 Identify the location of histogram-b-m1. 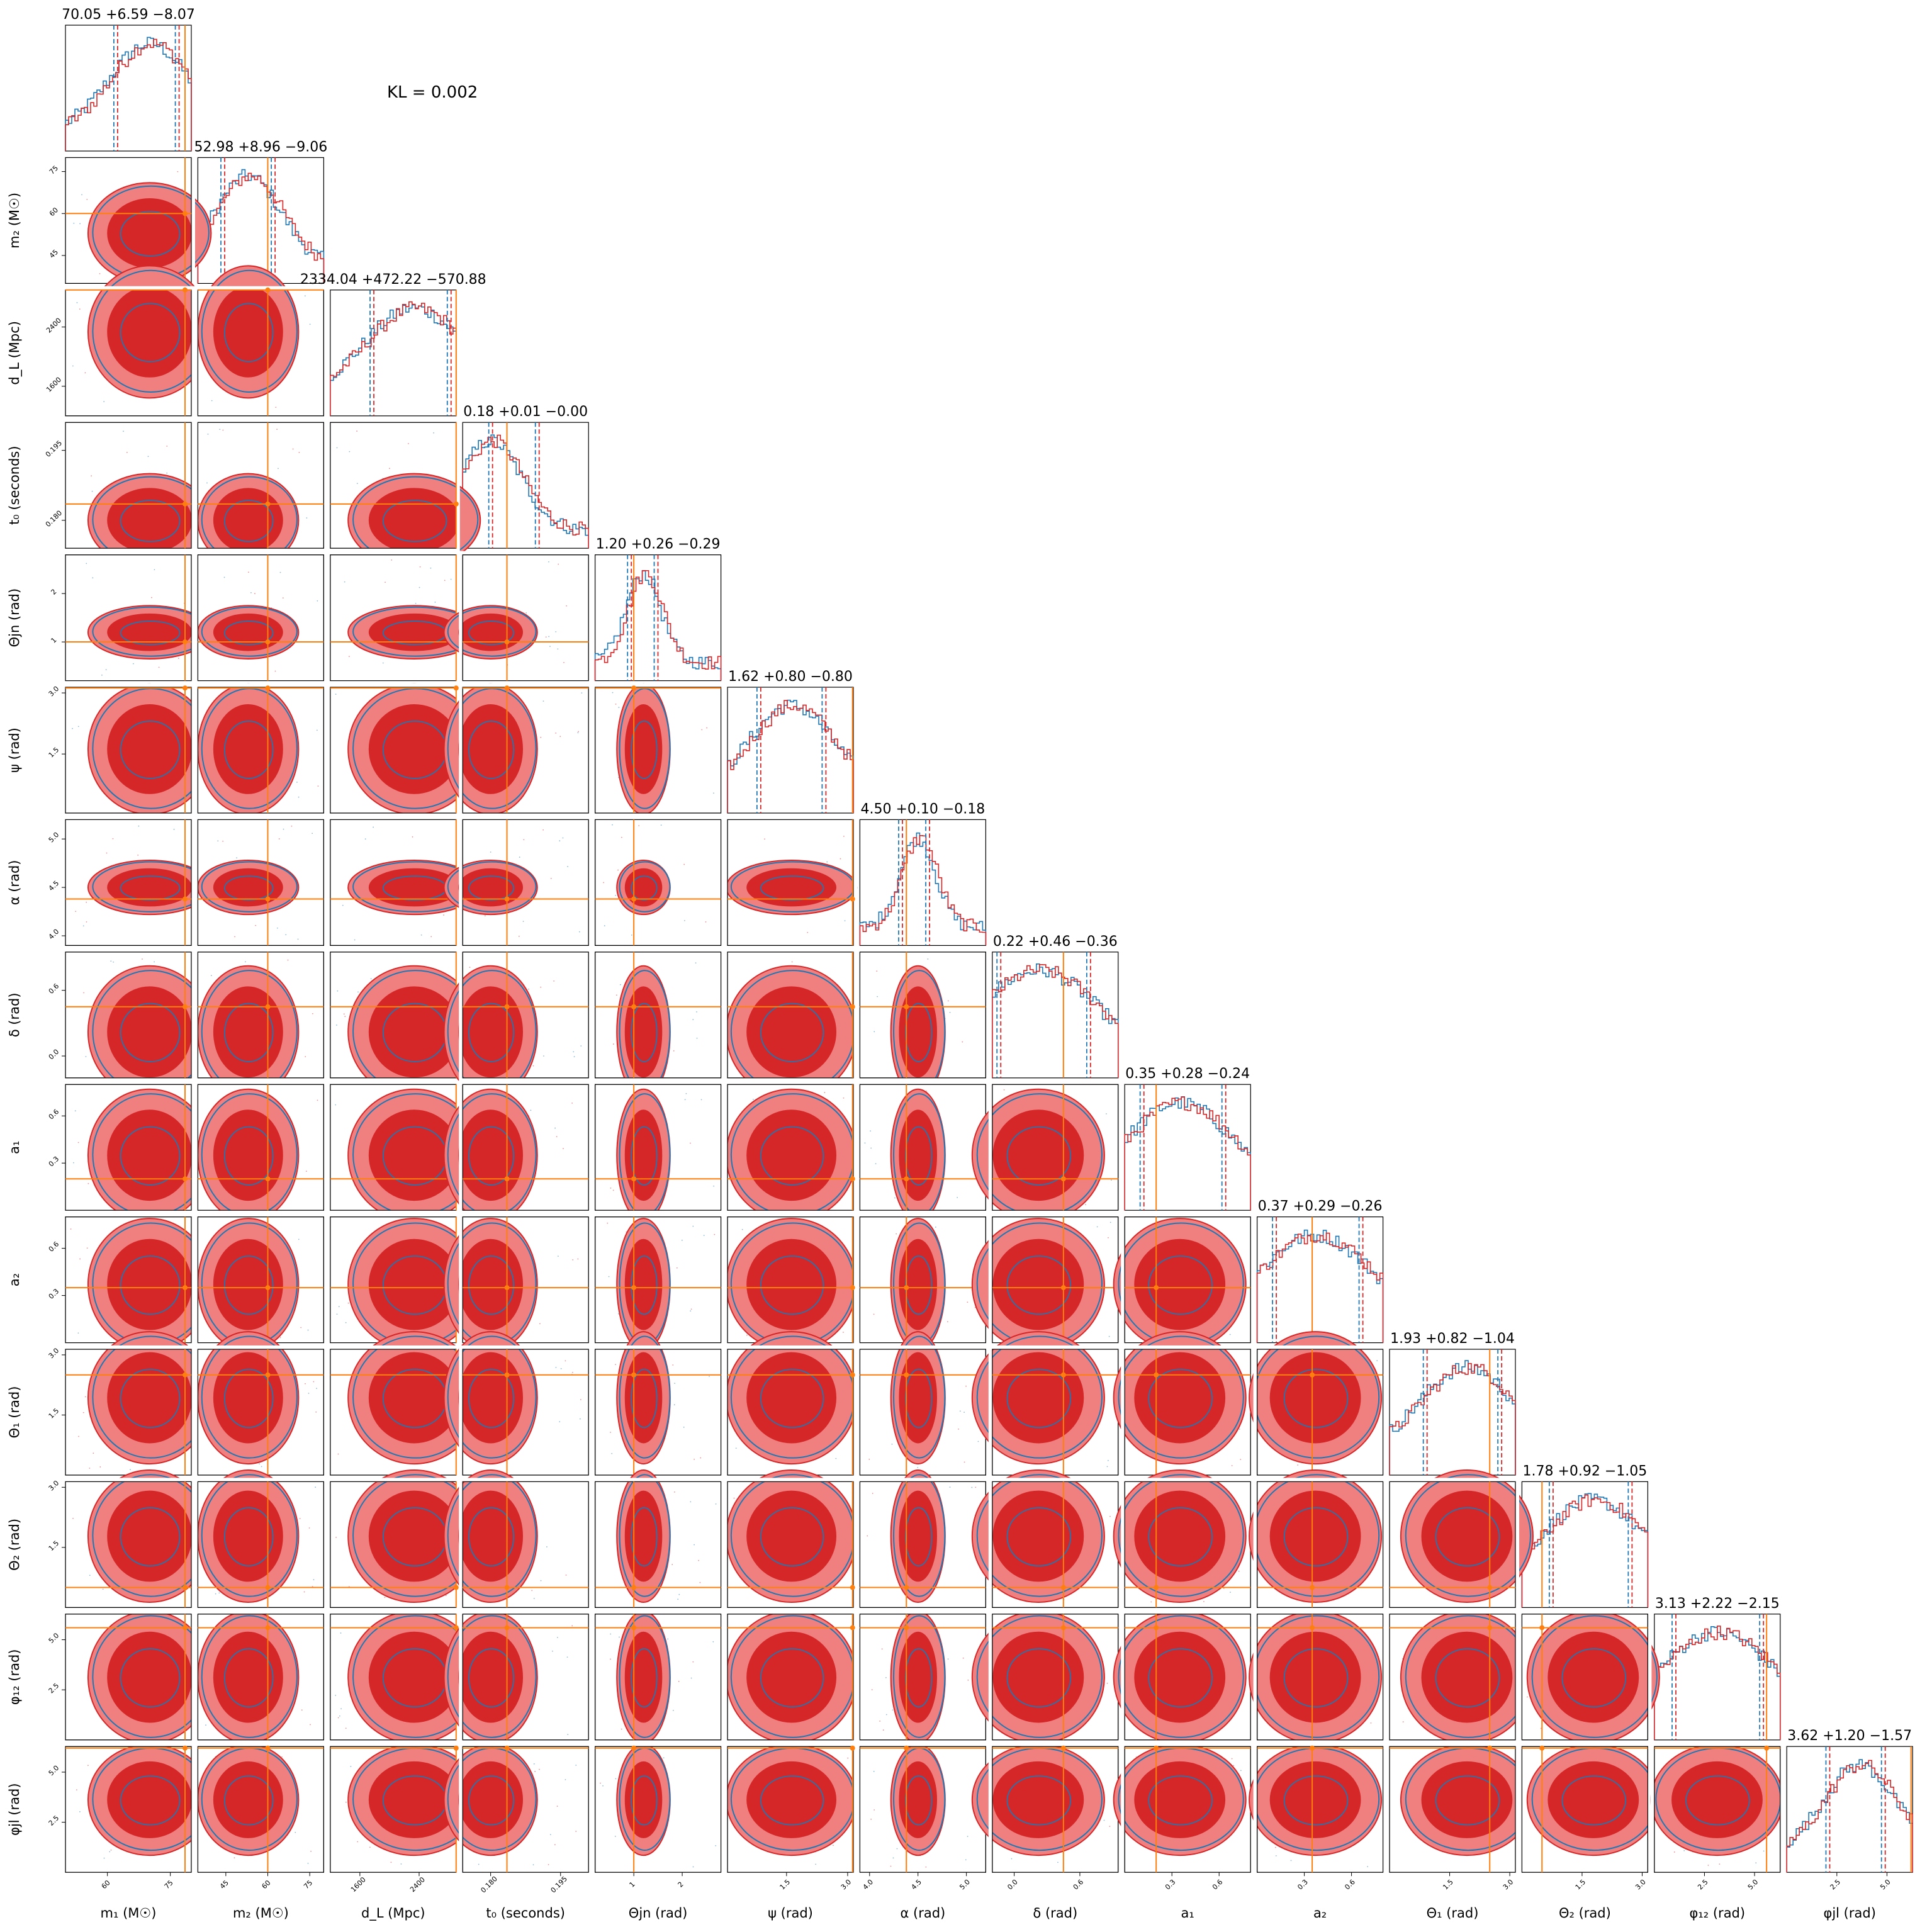
(128, 94).